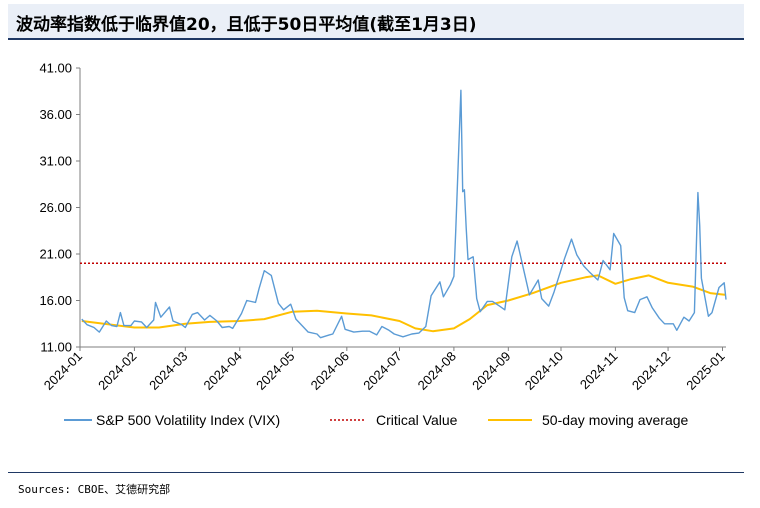 This screenshot has height=508, width=760. Describe the element at coordinates (651, 371) in the screenshot. I see `x-tick-label: 2024-12` at that location.